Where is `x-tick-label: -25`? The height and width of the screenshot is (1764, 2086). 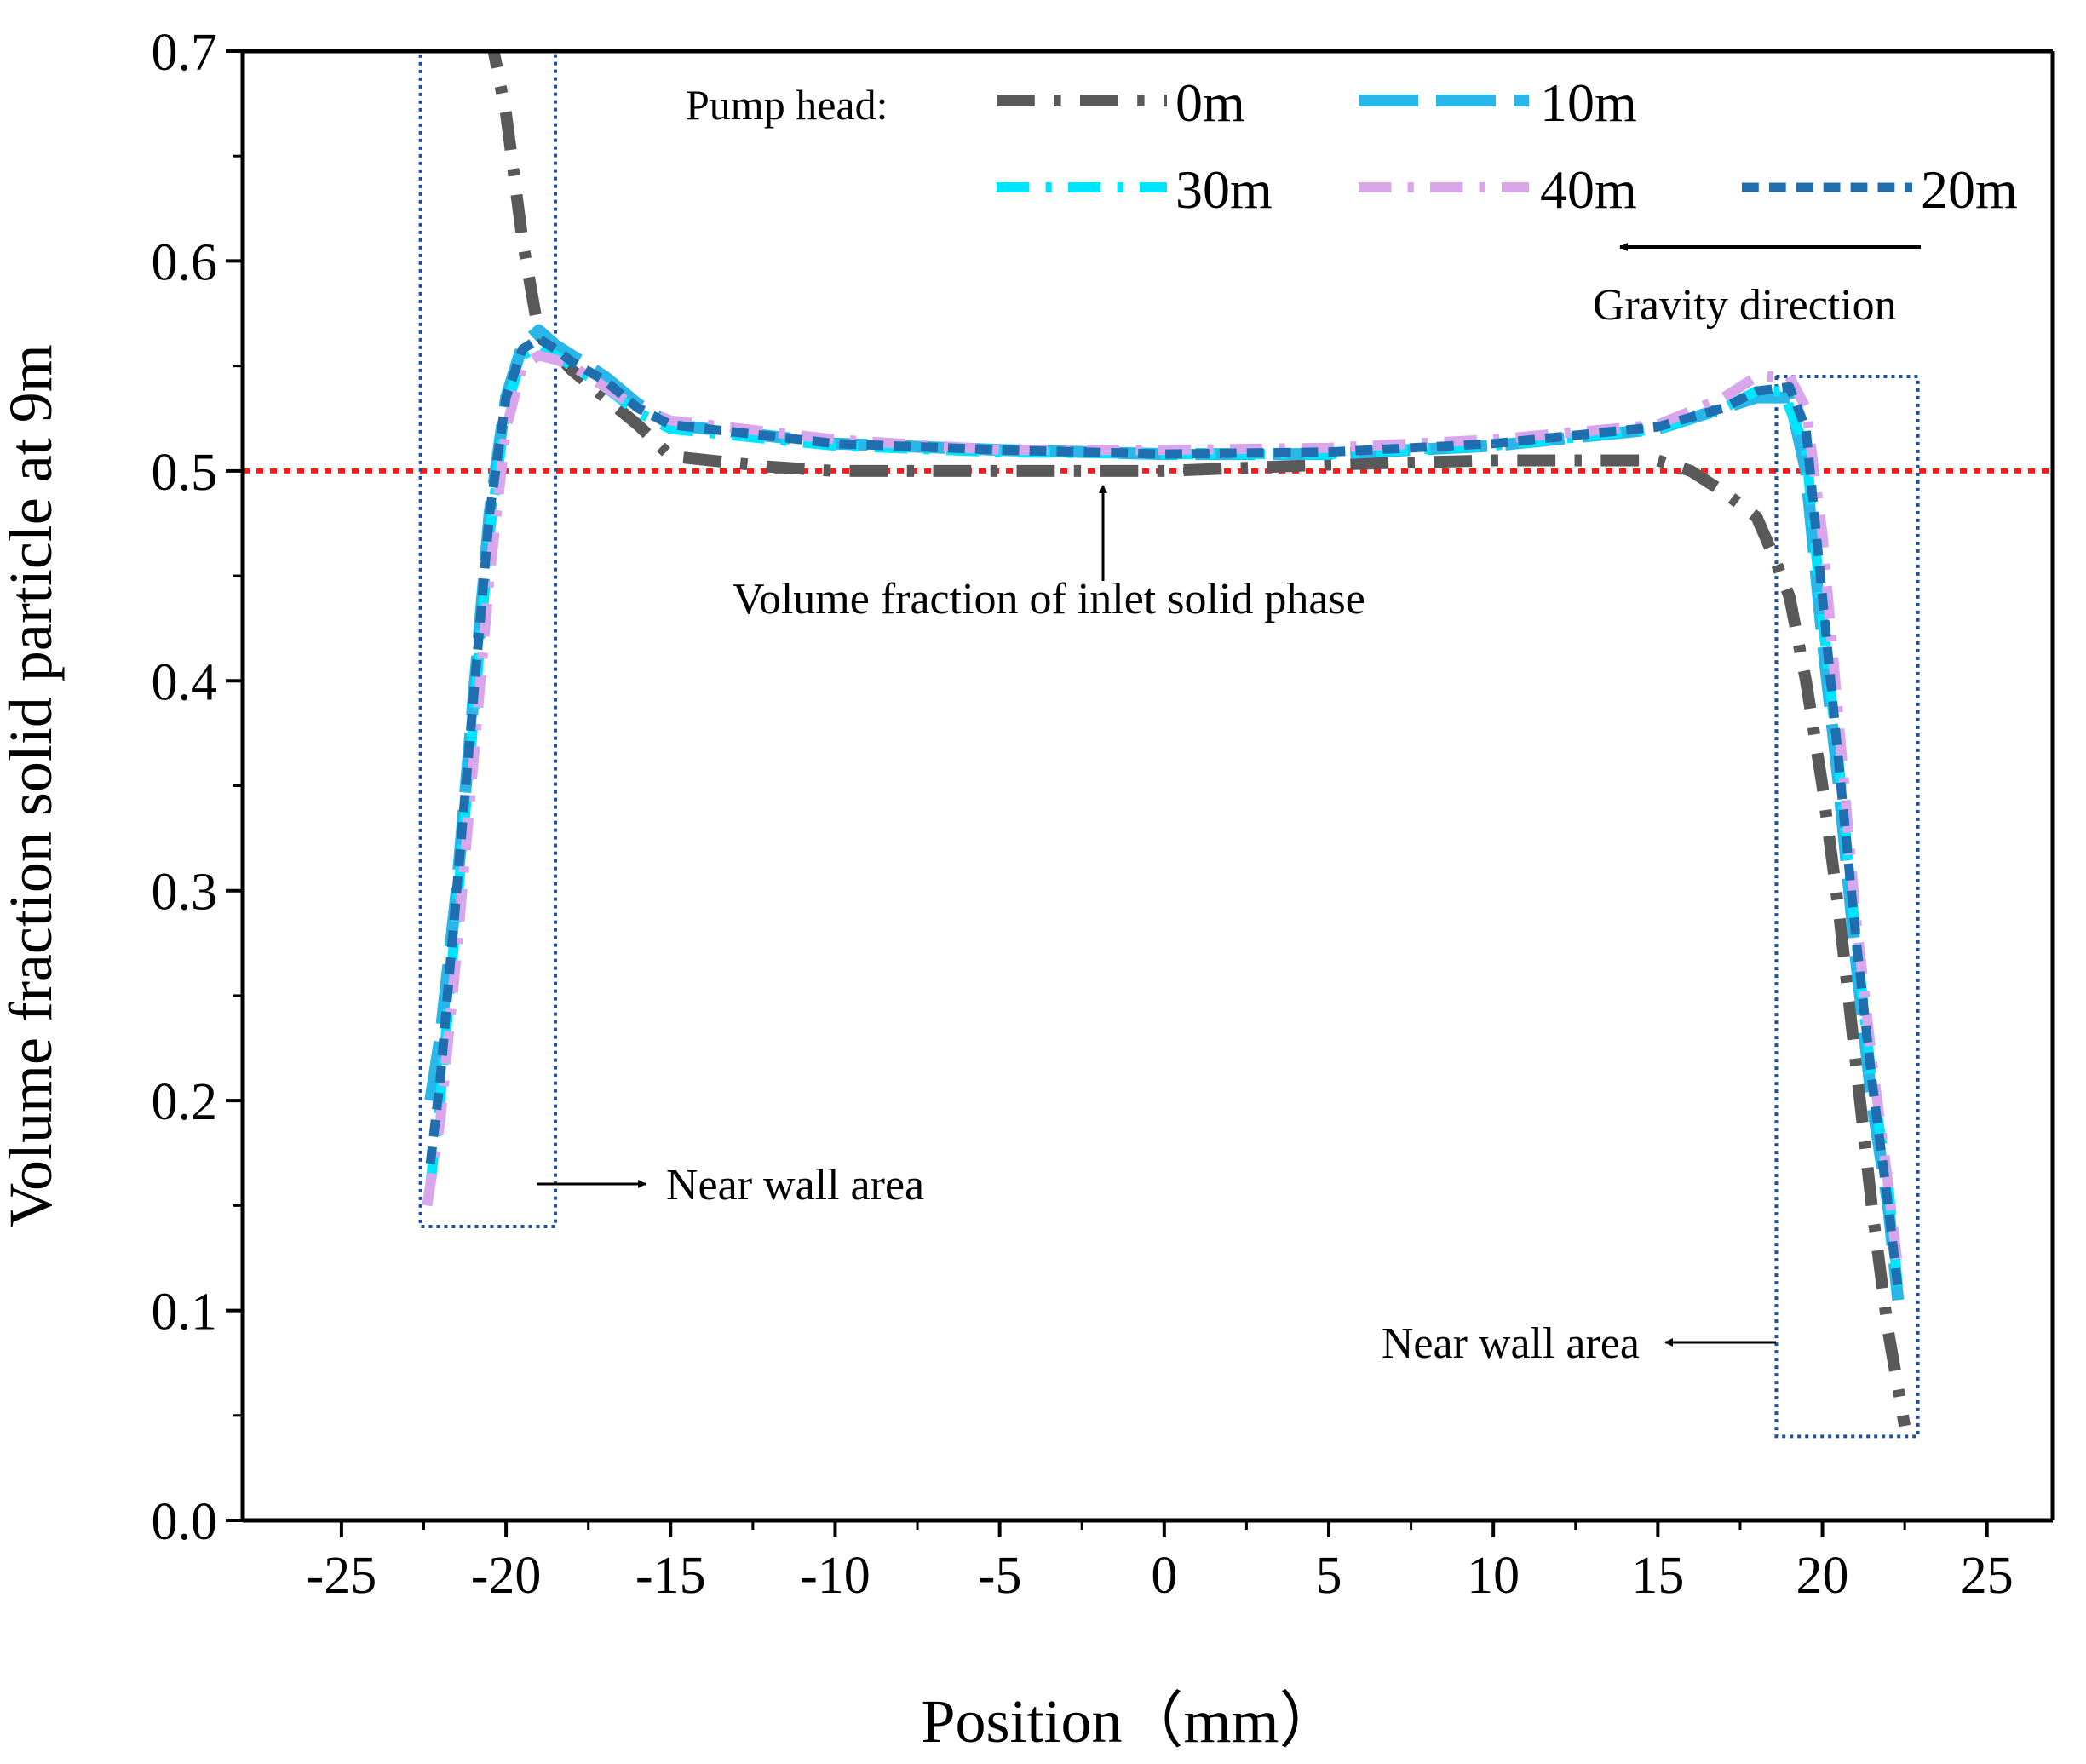
x-tick-label: -25 is located at coordinates (342, 1576).